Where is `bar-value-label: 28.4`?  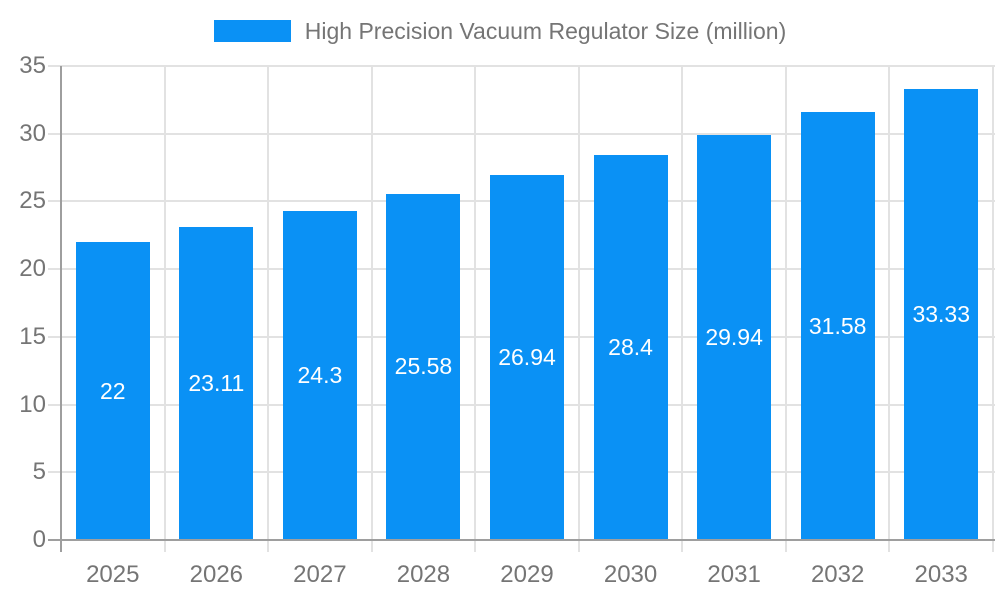
bar-value-label: 28.4 is located at coordinates (630, 347).